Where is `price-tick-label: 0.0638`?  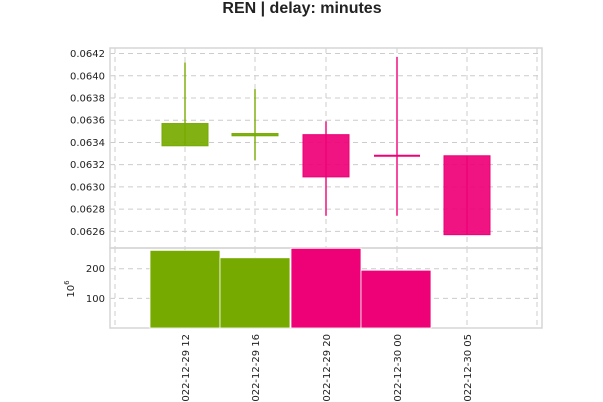
price-tick-label: 0.0638 is located at coordinates (87, 99).